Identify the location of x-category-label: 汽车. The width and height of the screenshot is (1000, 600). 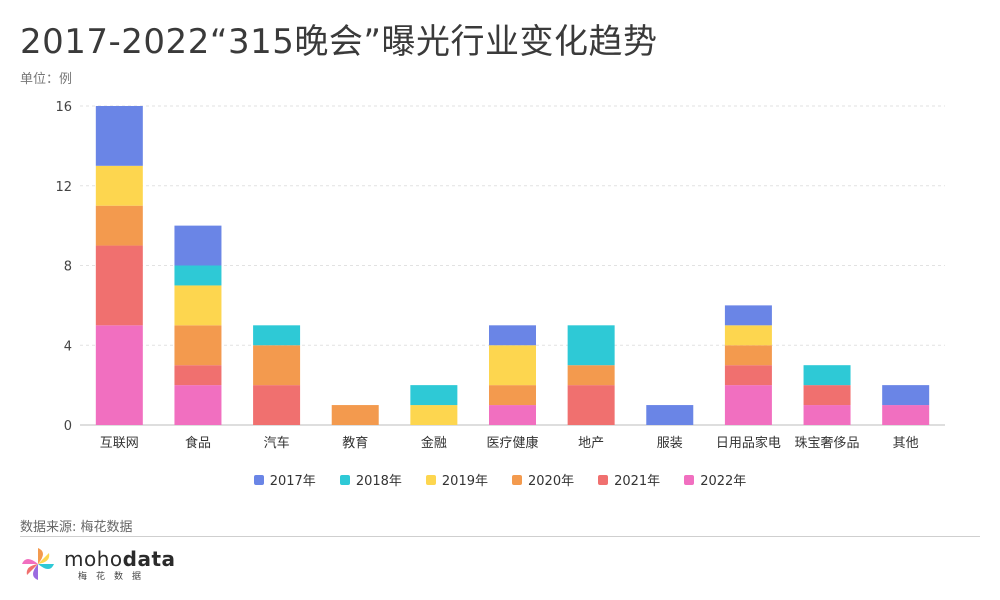
(277, 443).